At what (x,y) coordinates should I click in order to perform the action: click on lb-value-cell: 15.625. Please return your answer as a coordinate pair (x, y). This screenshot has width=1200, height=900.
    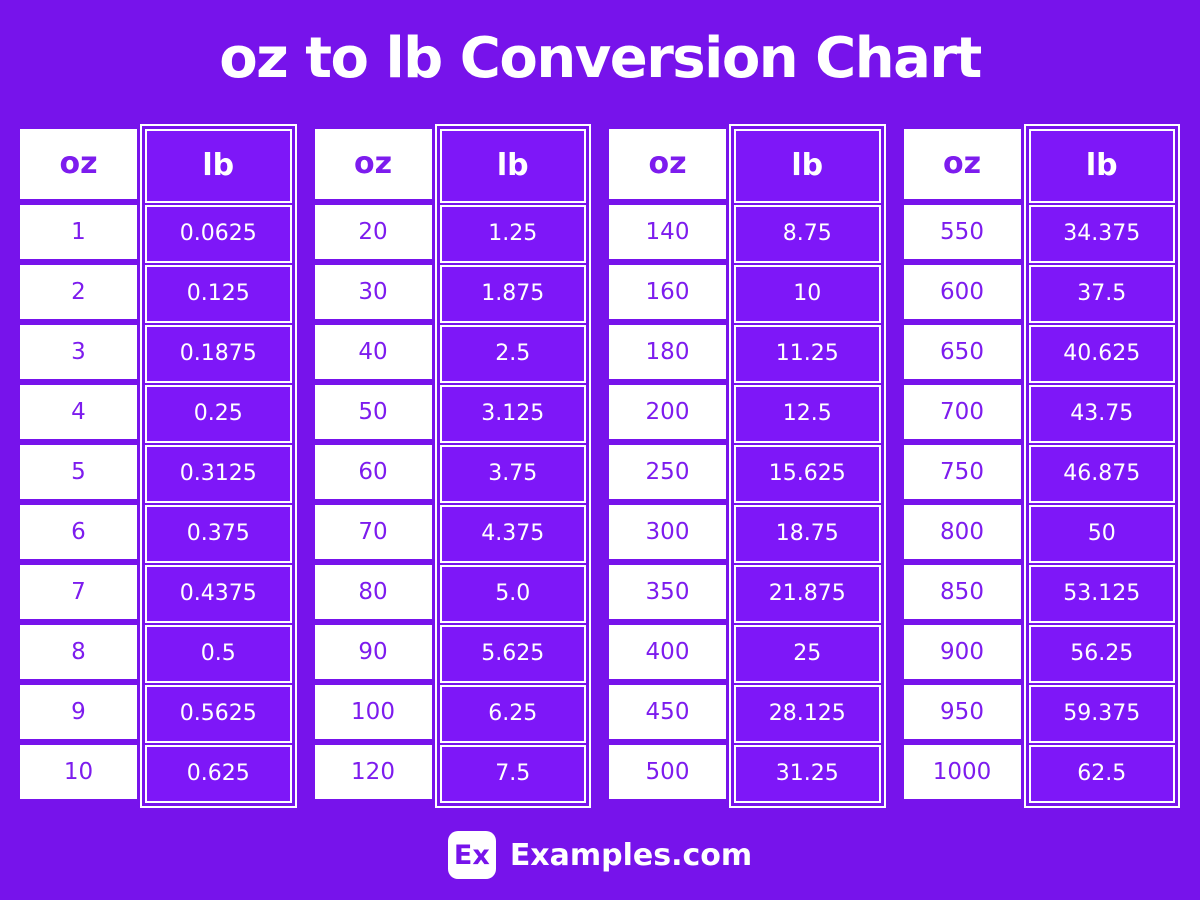
    Looking at the image, I should click on (807, 474).